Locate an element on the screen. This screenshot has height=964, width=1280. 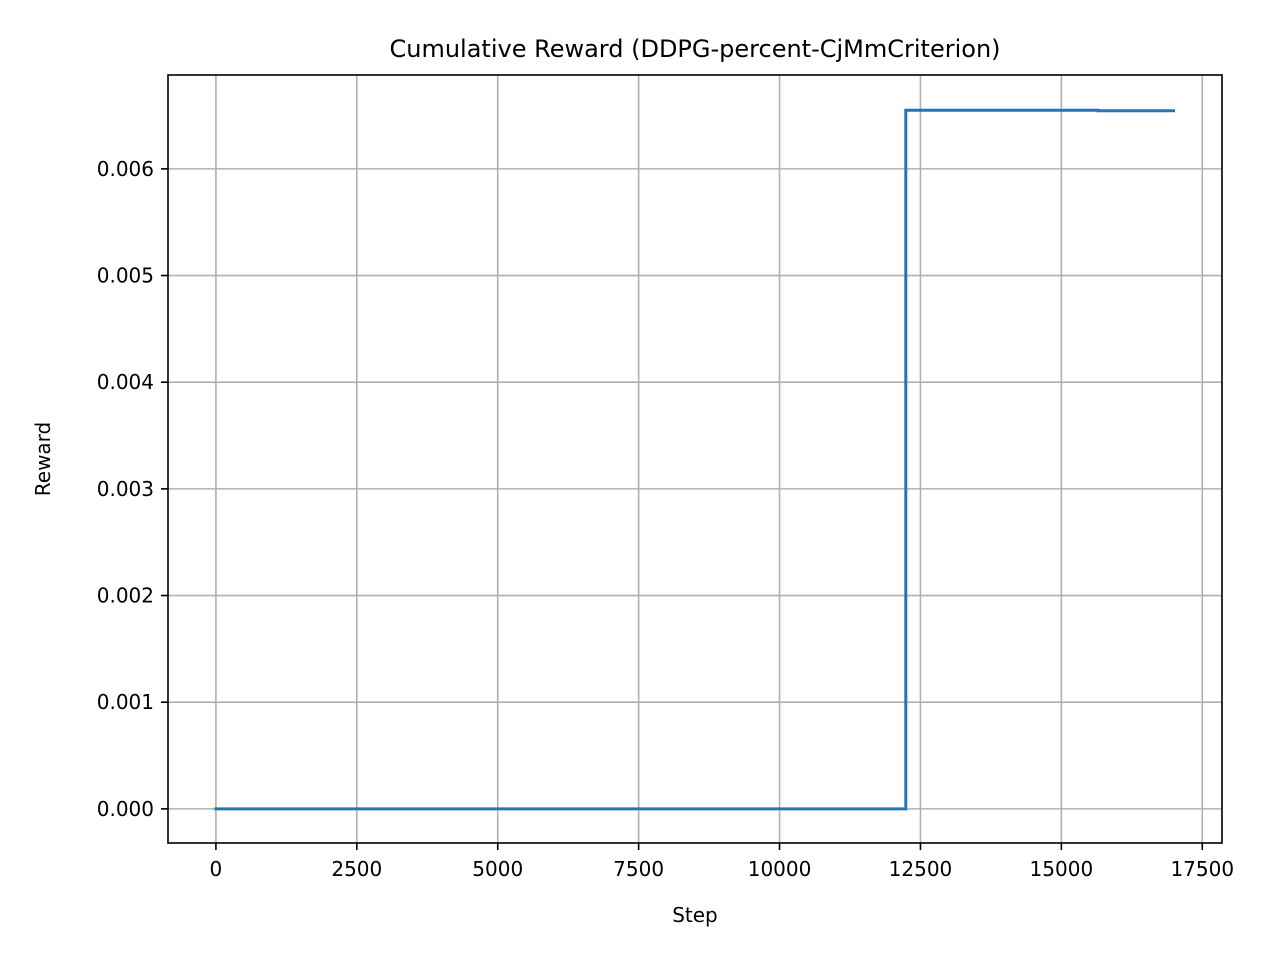
x-tick-label: 7500 is located at coordinates (638, 869).